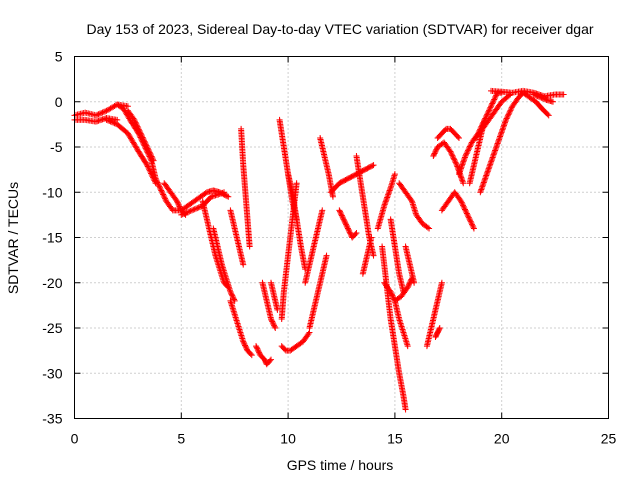 Image resolution: width=640 pixels, height=480 pixels. I want to click on x-tick-label: 15, so click(395, 439).